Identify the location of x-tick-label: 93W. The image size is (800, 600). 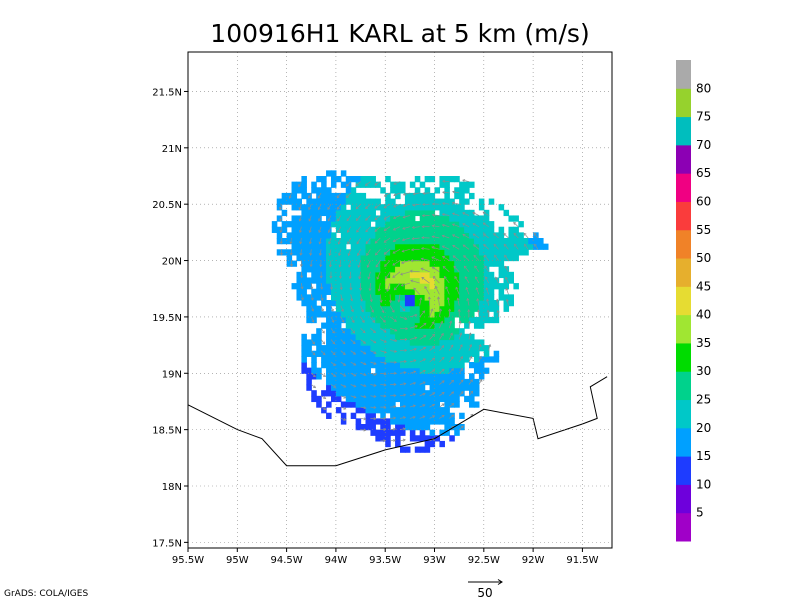
(434, 560).